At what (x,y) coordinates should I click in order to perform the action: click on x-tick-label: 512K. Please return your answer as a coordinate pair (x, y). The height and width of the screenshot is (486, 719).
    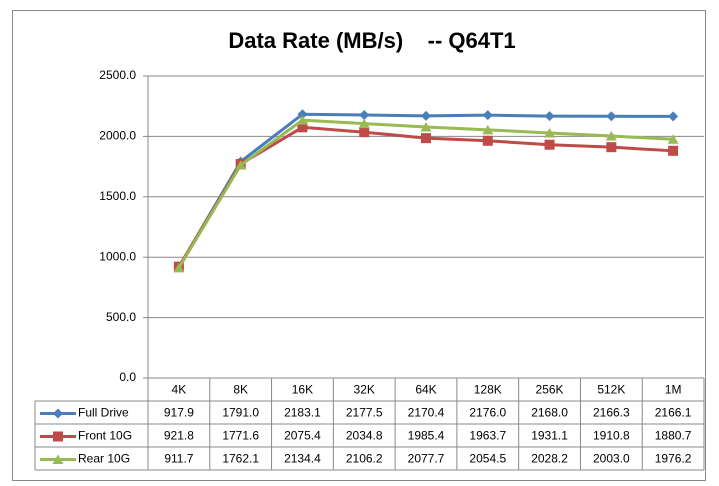
    Looking at the image, I should click on (611, 390).